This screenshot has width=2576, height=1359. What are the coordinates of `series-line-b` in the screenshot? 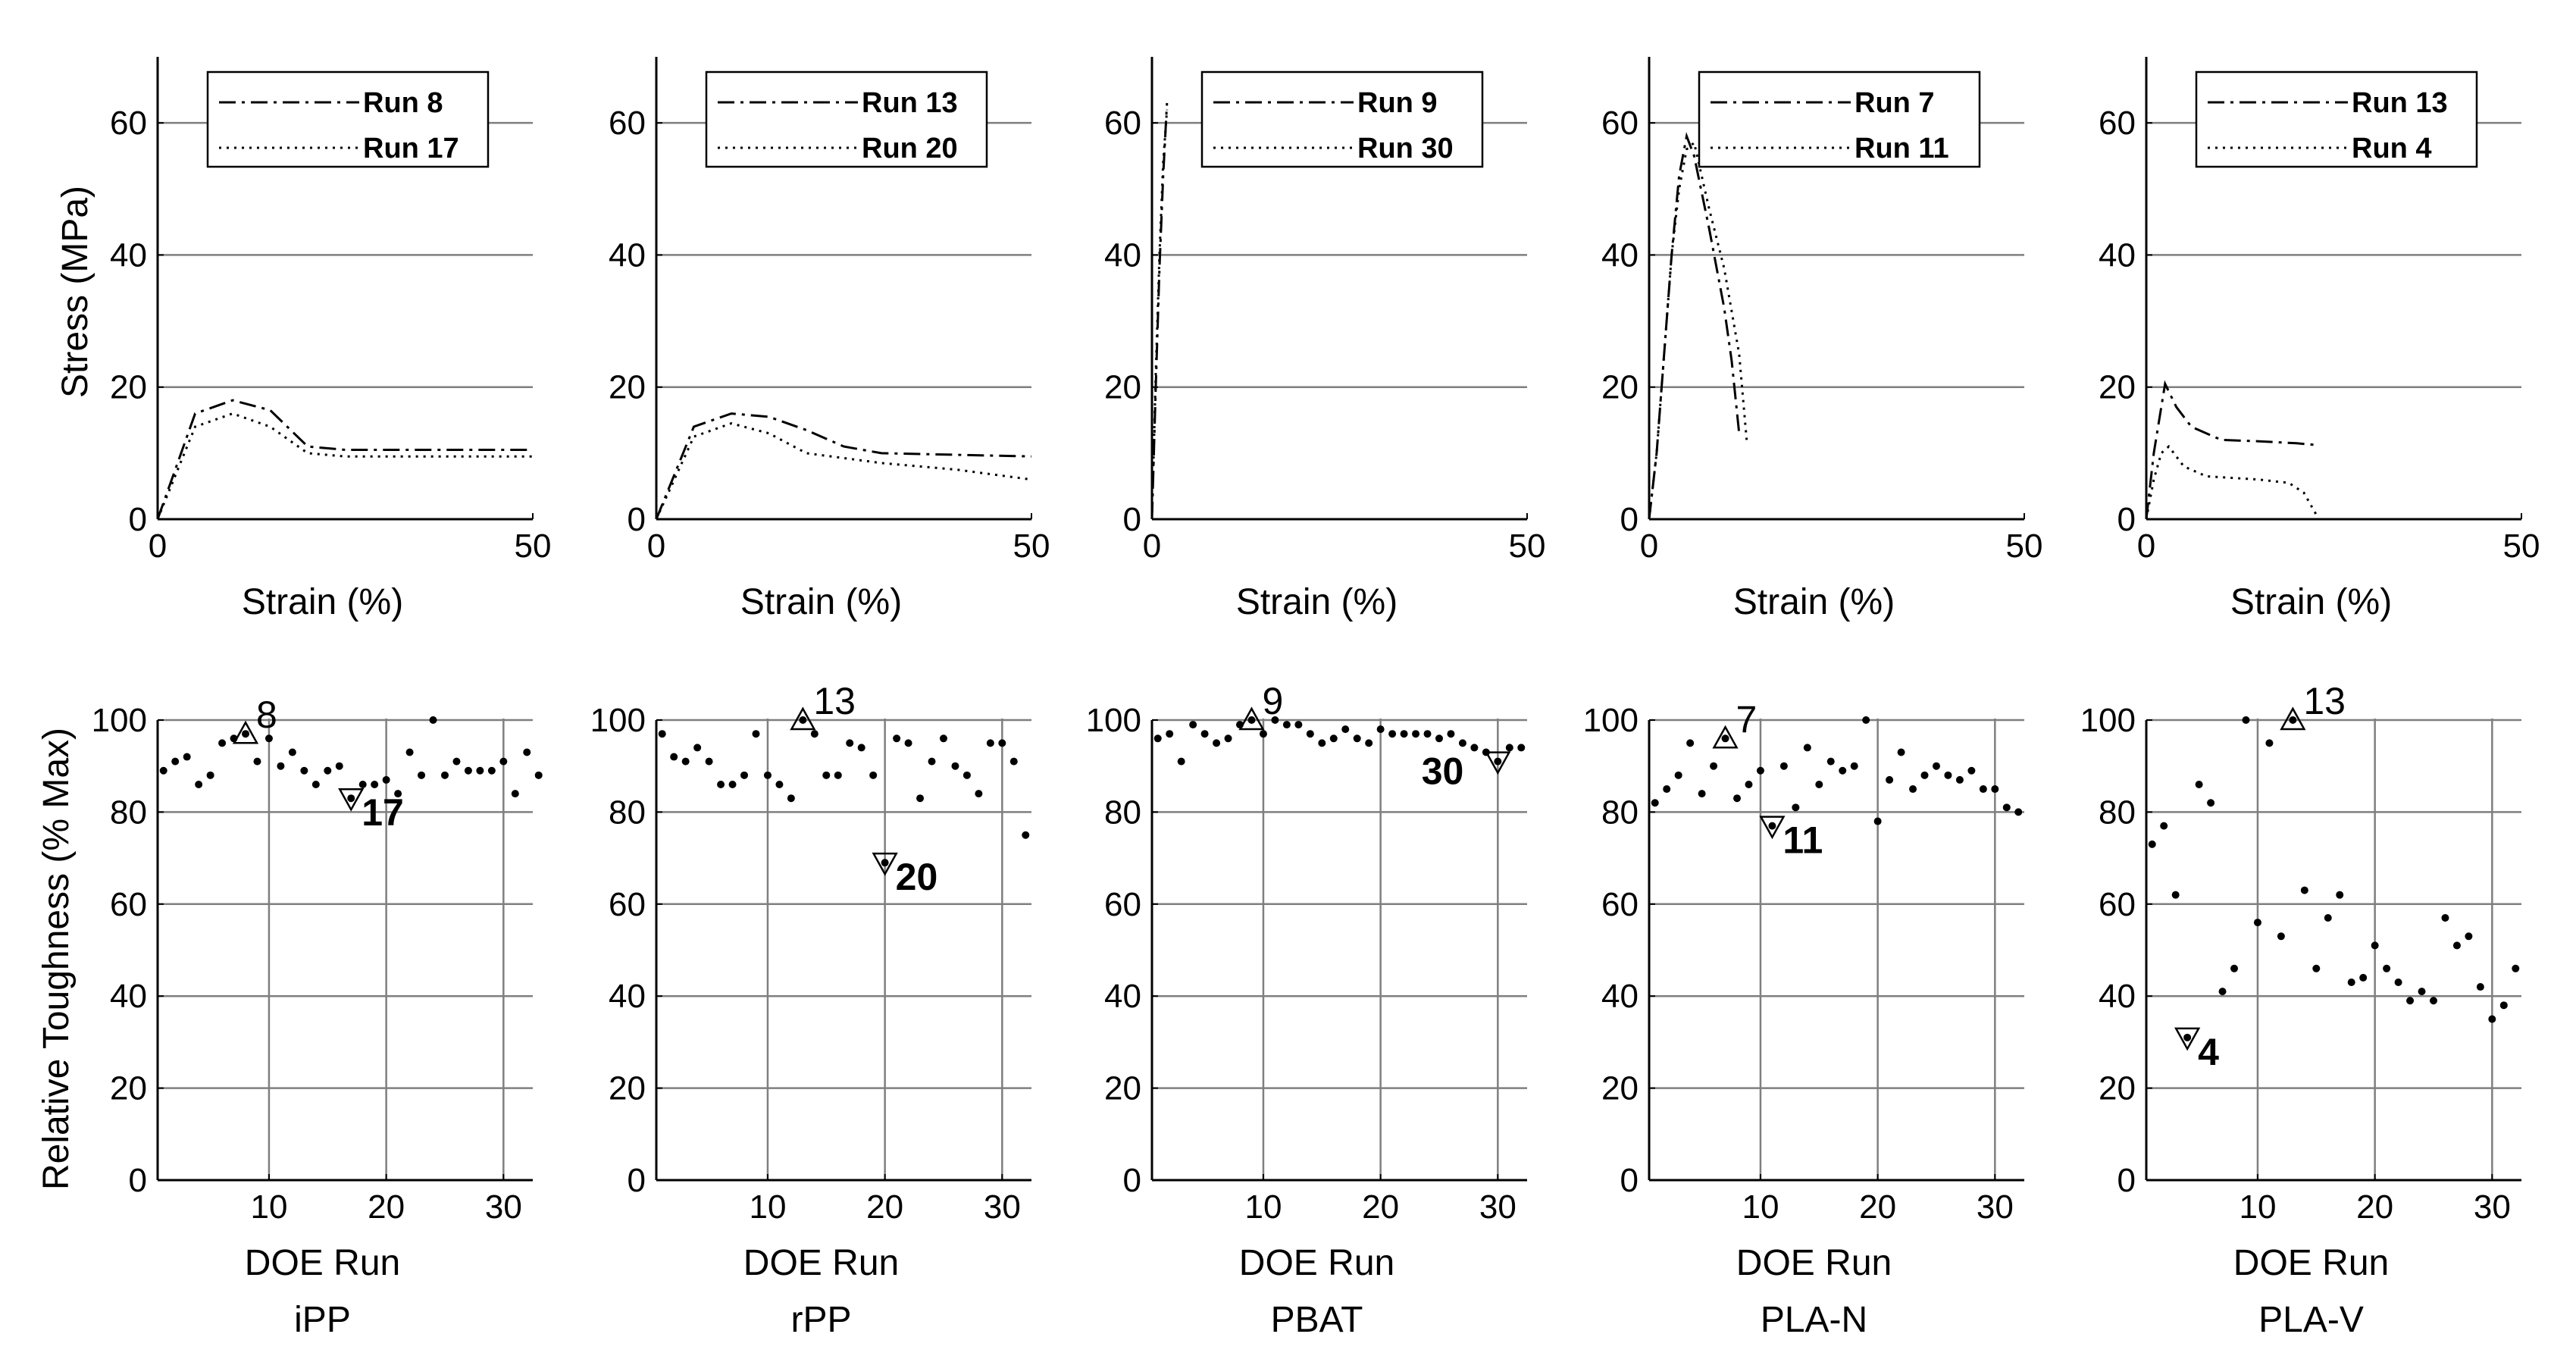 It's located at (1698, 330).